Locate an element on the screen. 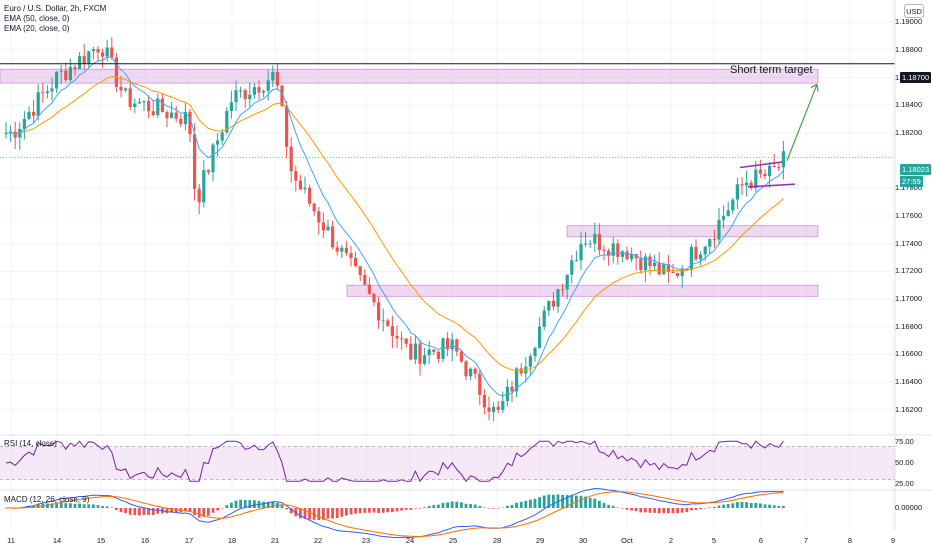  target-price-tag: 1.18700 is located at coordinates (916, 77).